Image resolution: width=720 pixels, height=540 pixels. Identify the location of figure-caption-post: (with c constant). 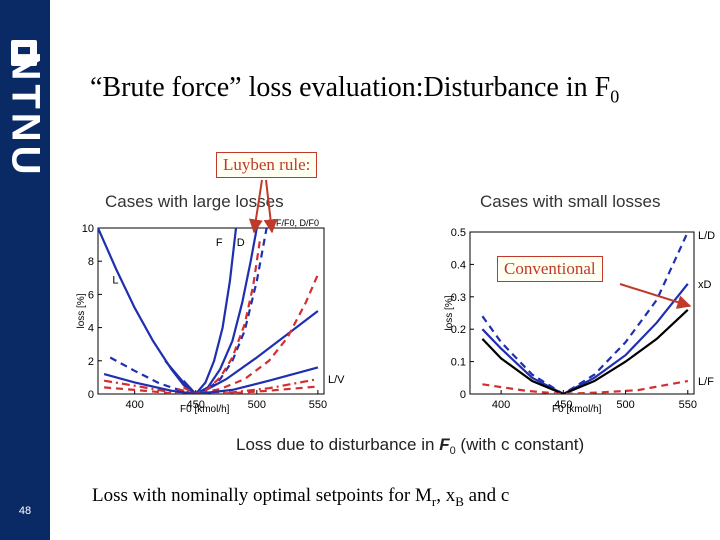
(520, 444).